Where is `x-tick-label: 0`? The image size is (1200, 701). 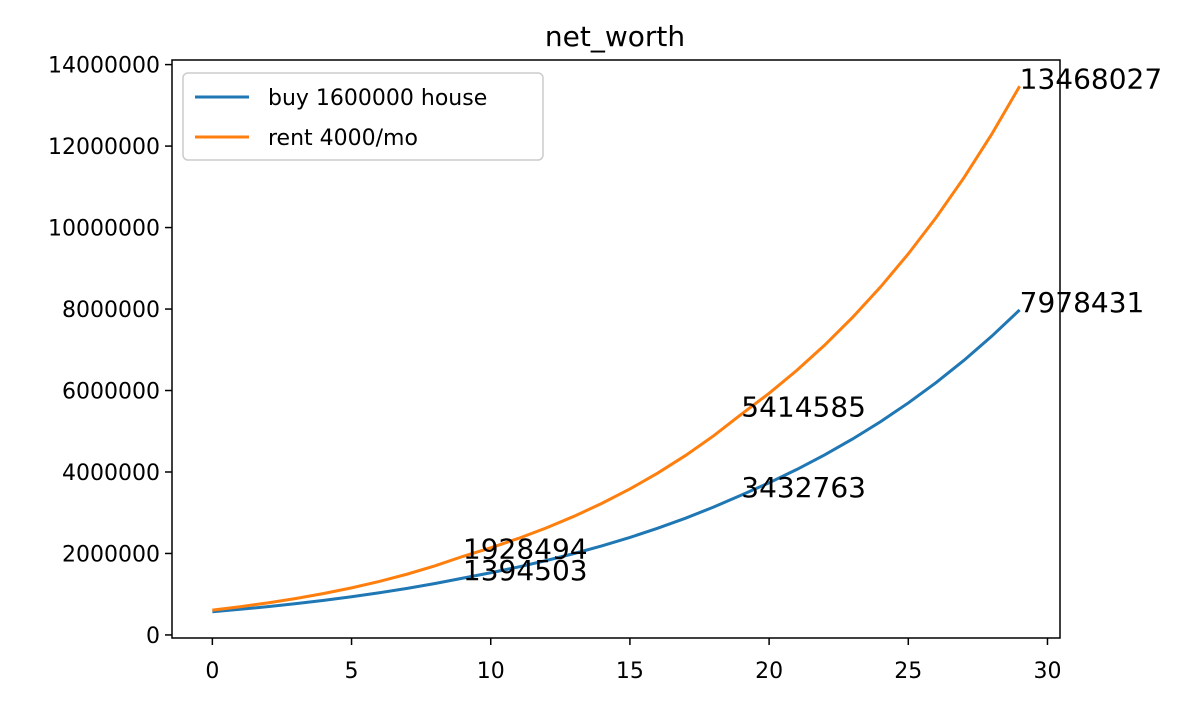
x-tick-label: 0 is located at coordinates (212, 671).